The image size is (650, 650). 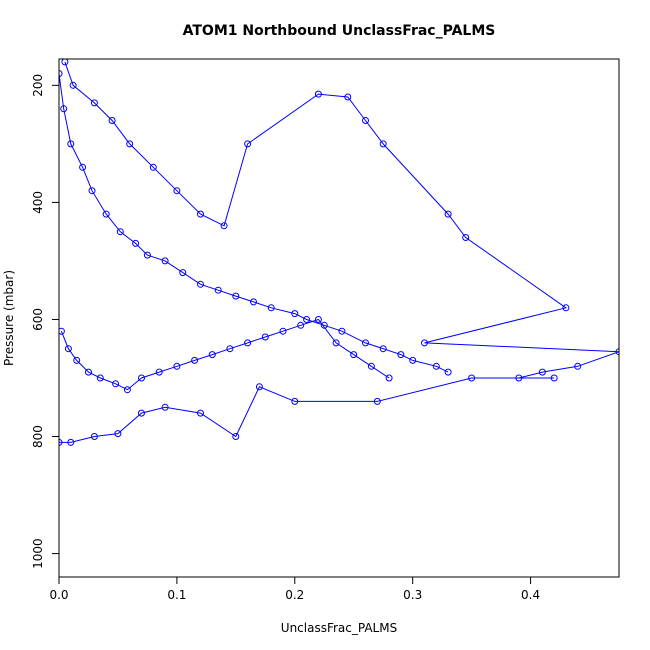 What do you see at coordinates (38, 553) in the screenshot?
I see `y-tick-label: 1000` at bounding box center [38, 553].